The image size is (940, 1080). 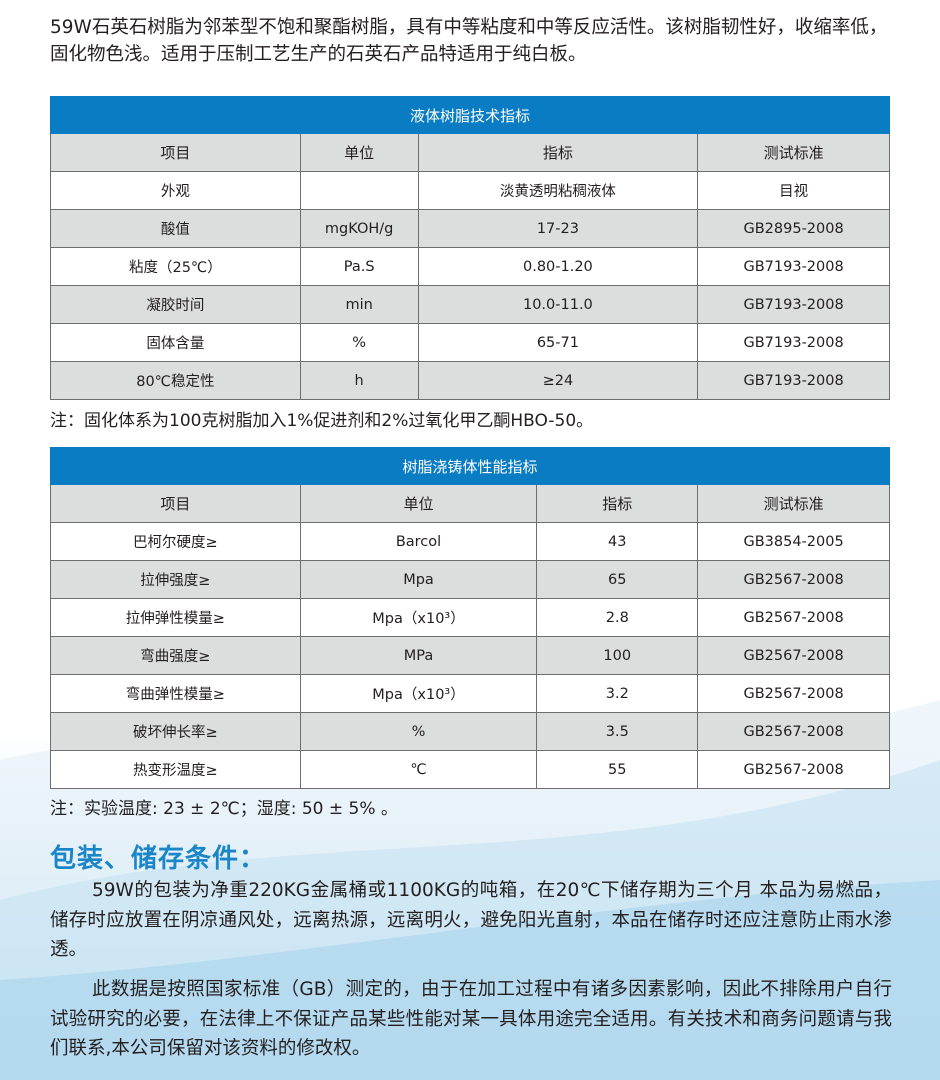 I want to click on table-cell: 43, so click(x=617, y=541).